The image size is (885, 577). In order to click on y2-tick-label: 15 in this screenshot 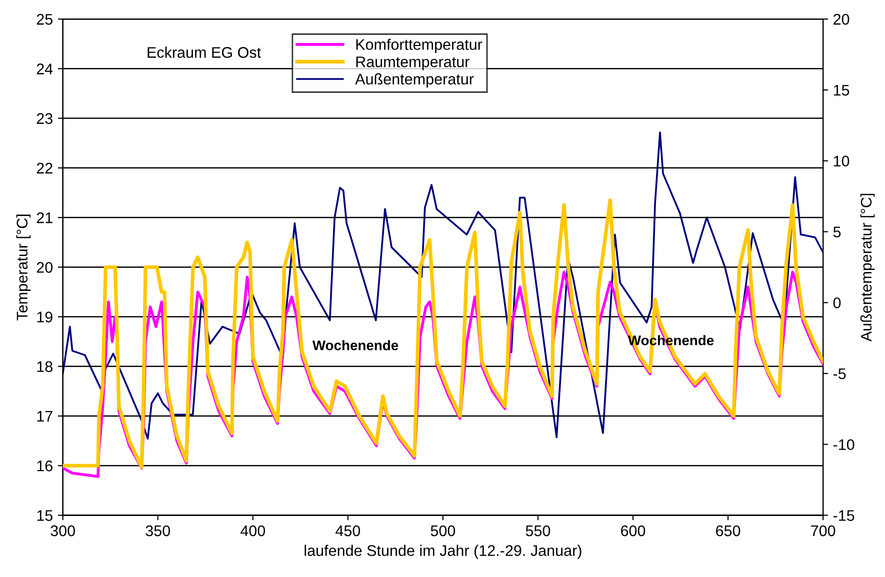, I will do `click(842, 90)`.